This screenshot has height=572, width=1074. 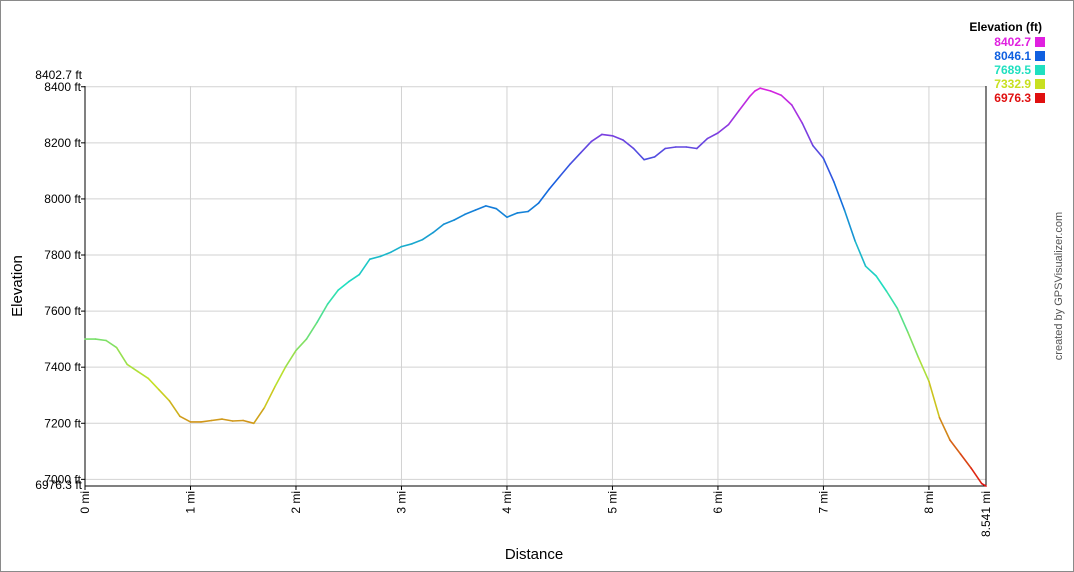 I want to click on x-axis-ticks: 0 mi 1 mi 2 mi 3 mi 4 mi 5 mi 6 mi 7 mi 8 mi, so click(x=507, y=500).